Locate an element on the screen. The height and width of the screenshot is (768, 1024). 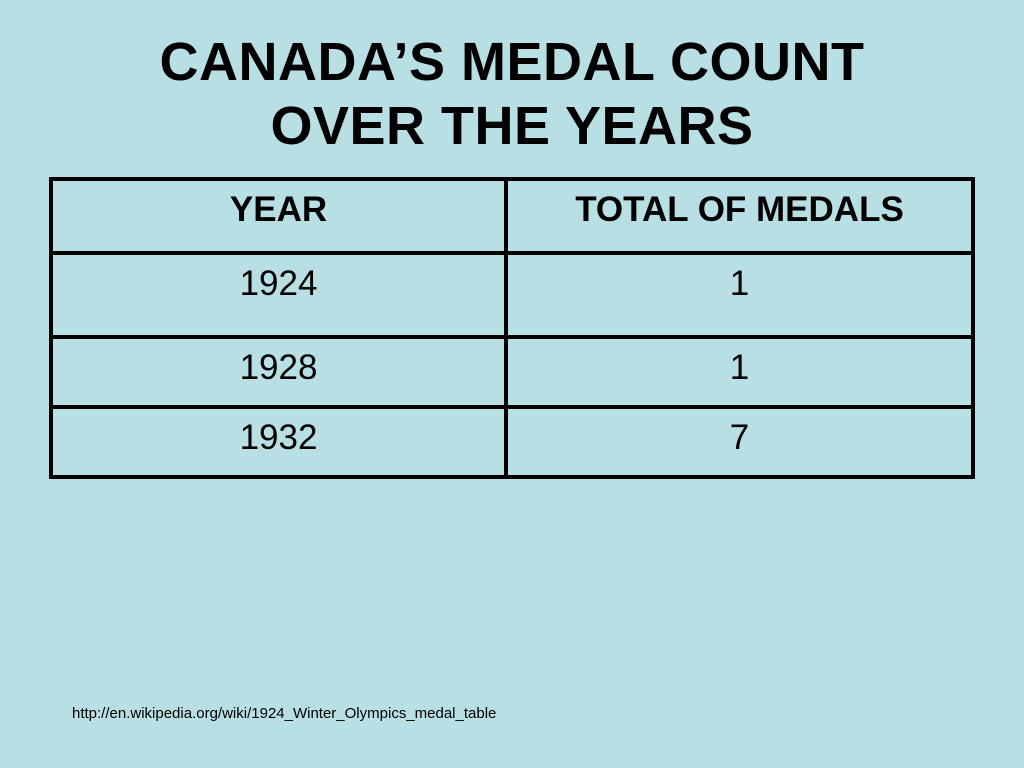
table-row: 1928 1 is located at coordinates (512, 372).